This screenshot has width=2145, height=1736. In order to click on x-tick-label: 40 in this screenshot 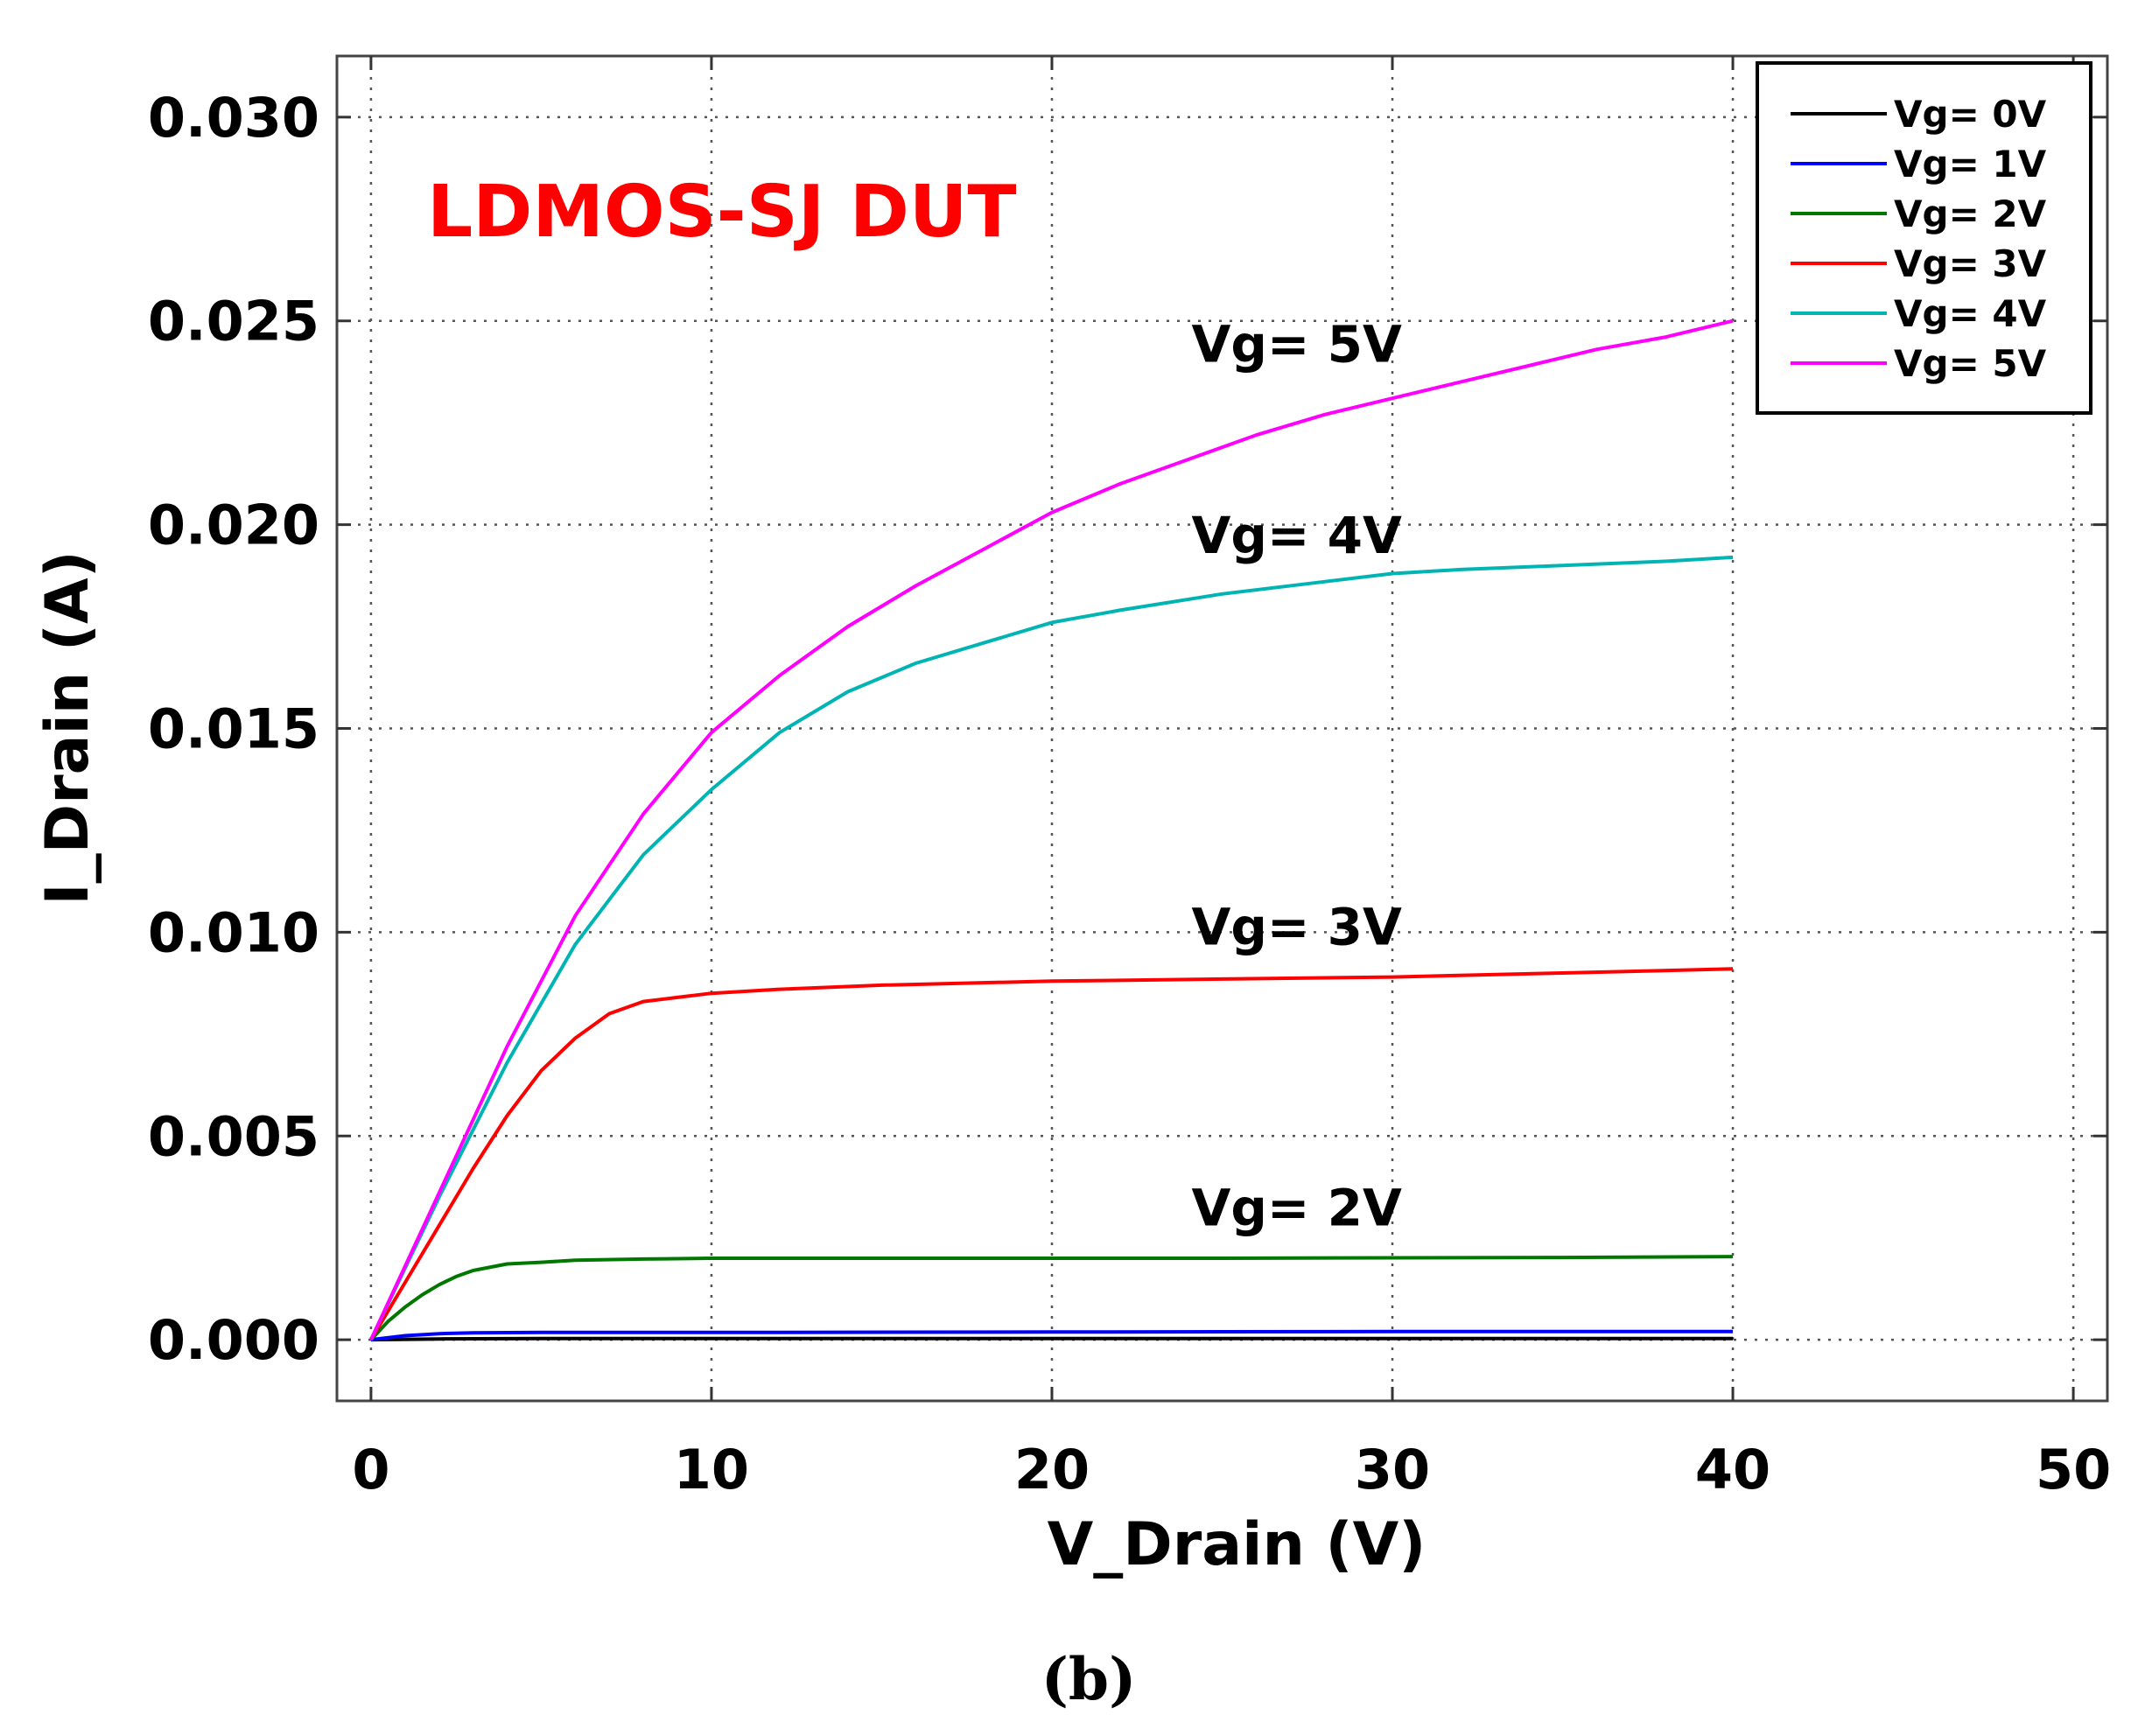, I will do `click(1733, 1470)`.